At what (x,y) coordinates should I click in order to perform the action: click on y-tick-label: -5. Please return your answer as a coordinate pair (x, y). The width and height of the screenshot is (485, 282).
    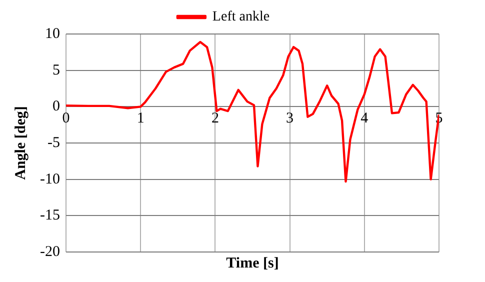
    Looking at the image, I should click on (53, 142).